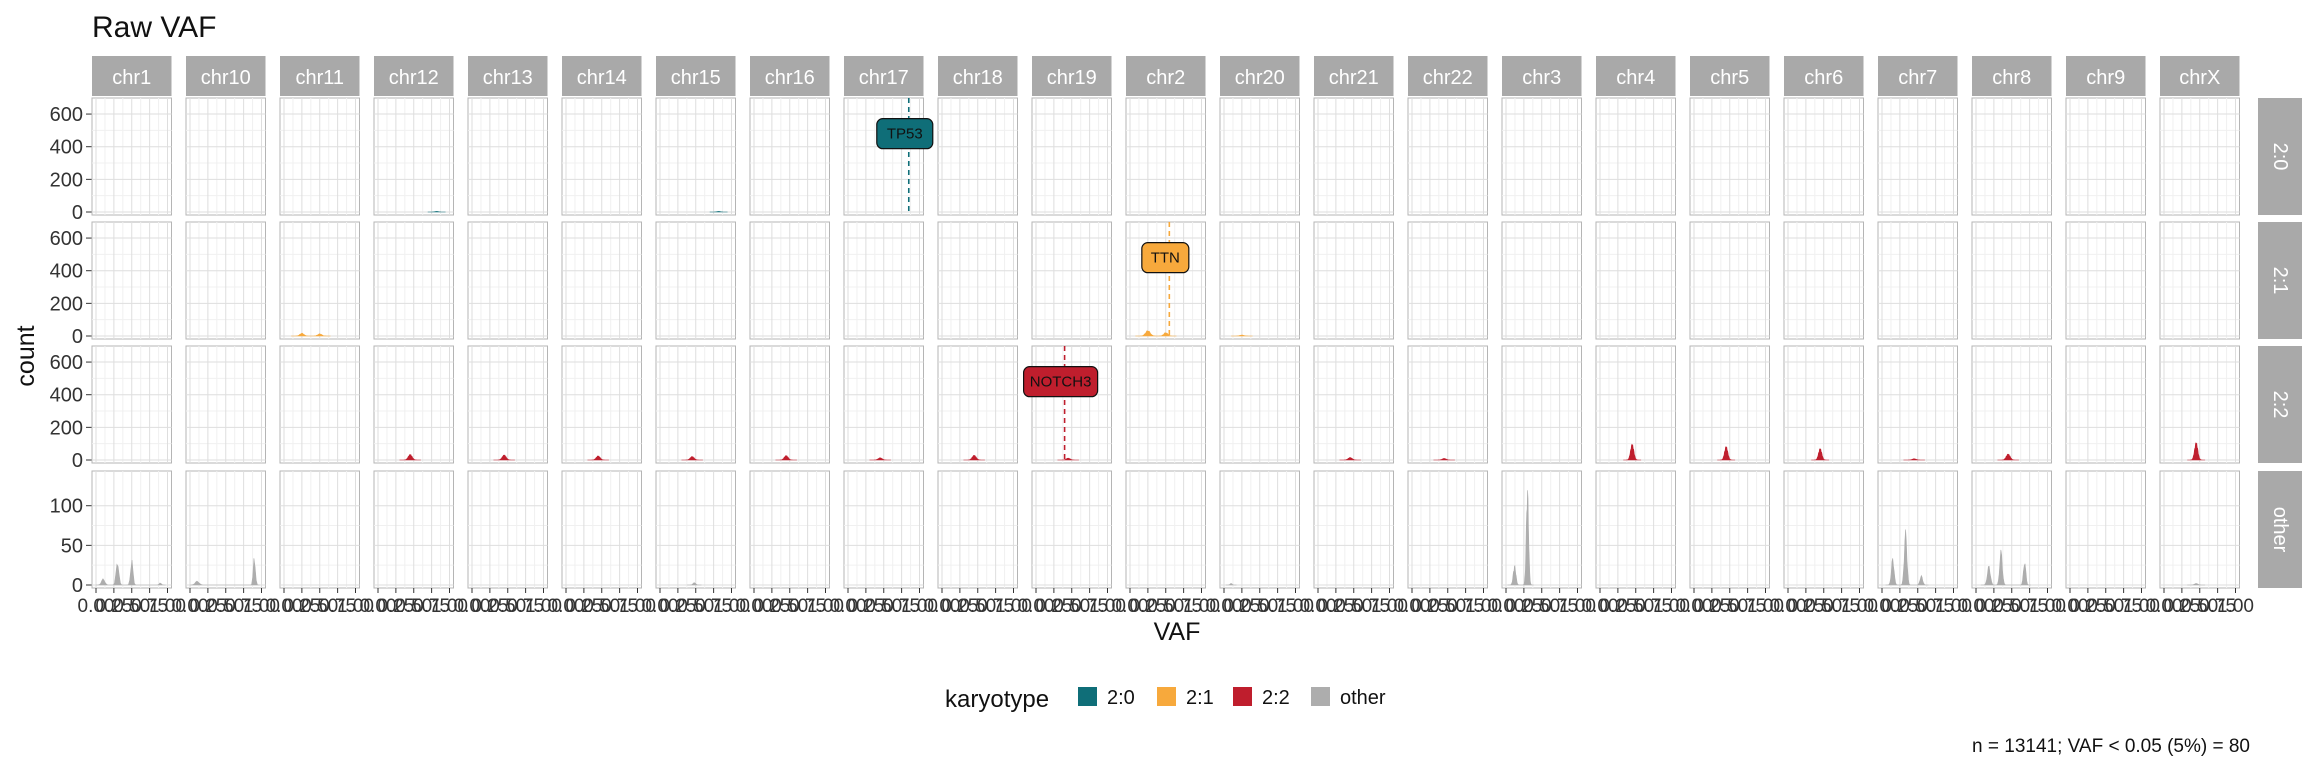 Image resolution: width=2304 pixels, height=768 pixels. Describe the element at coordinates (2111, 746) in the screenshot. I see `chart-caption: n = 13141; VAF < 0.05 (5%) = 80` at that location.